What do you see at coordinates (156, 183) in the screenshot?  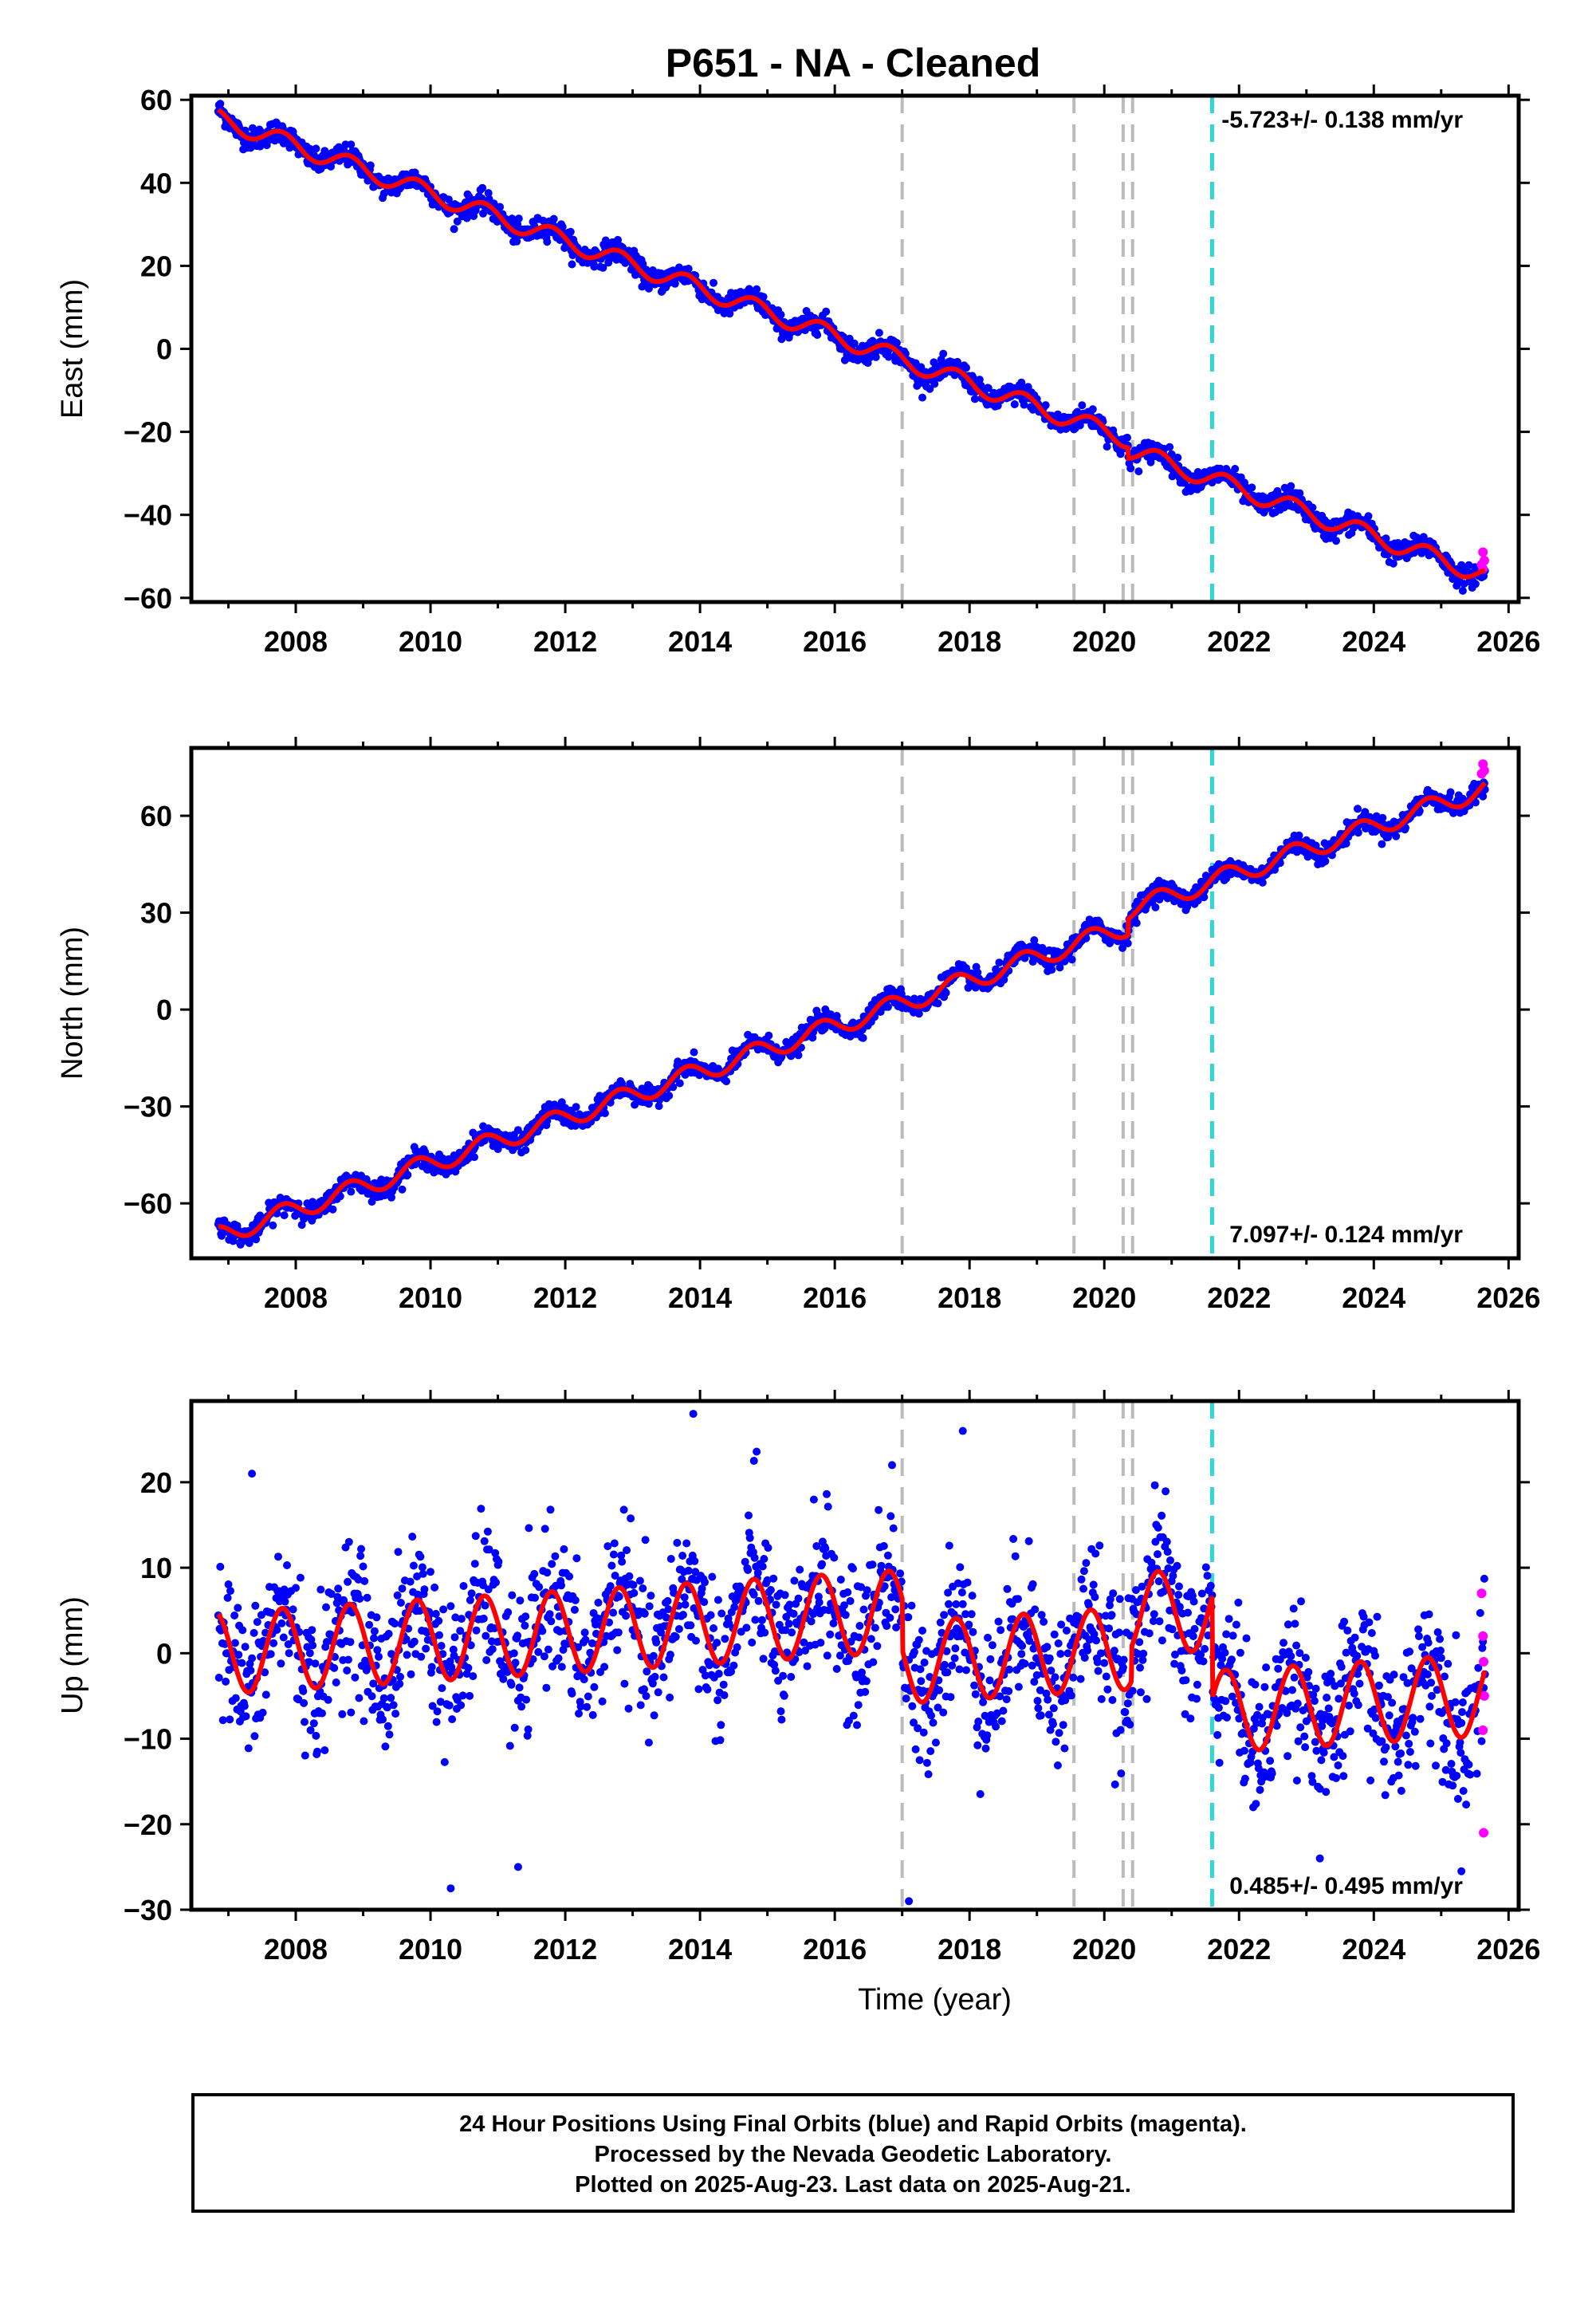 I see `y-tick-label: 40` at bounding box center [156, 183].